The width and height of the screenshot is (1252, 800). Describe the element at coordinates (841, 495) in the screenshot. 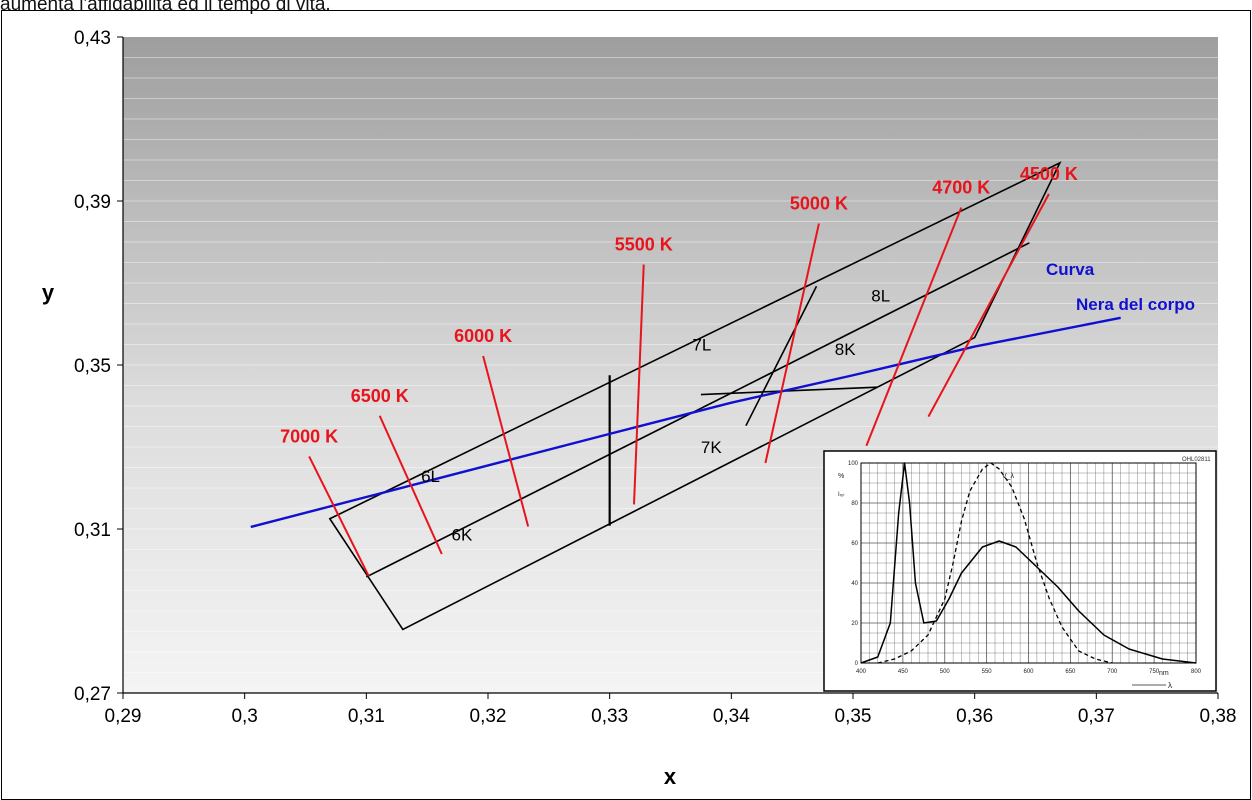

I see `inset-y-symbol: Iᵣₑₗ` at that location.